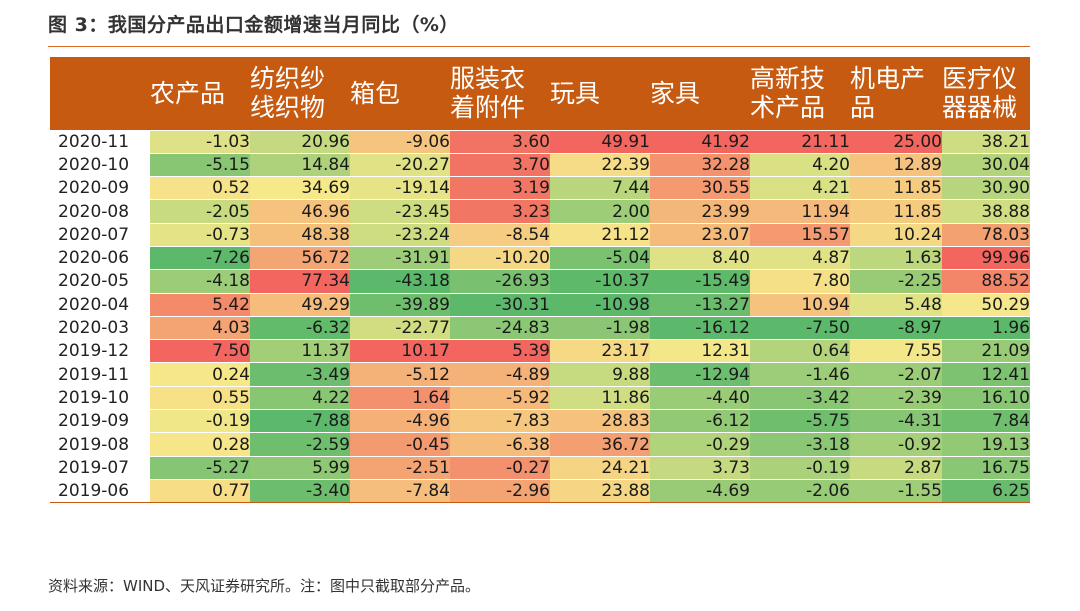 This screenshot has width=1080, height=611. I want to click on heat-cell: -5.04, so click(600, 257).